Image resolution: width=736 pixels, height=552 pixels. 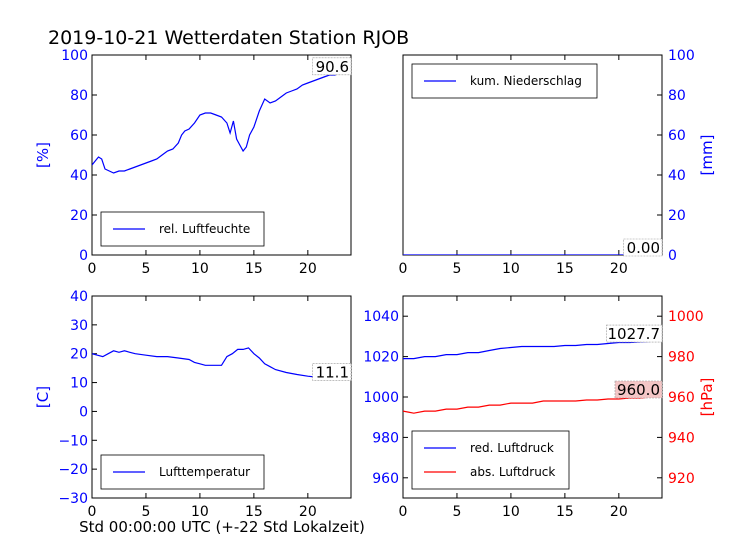 What do you see at coordinates (79, 326) in the screenshot?
I see `y-tick-label: 30` at bounding box center [79, 326].